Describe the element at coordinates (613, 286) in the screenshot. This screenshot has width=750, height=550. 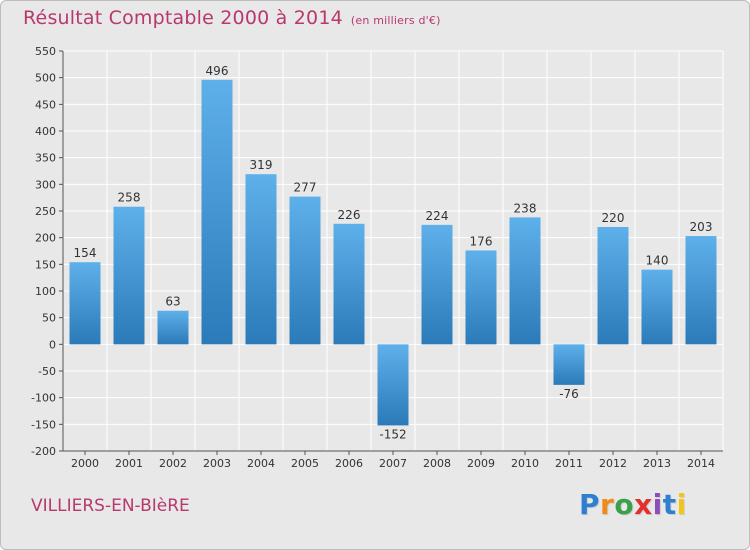
I see `bar-2012` at that location.